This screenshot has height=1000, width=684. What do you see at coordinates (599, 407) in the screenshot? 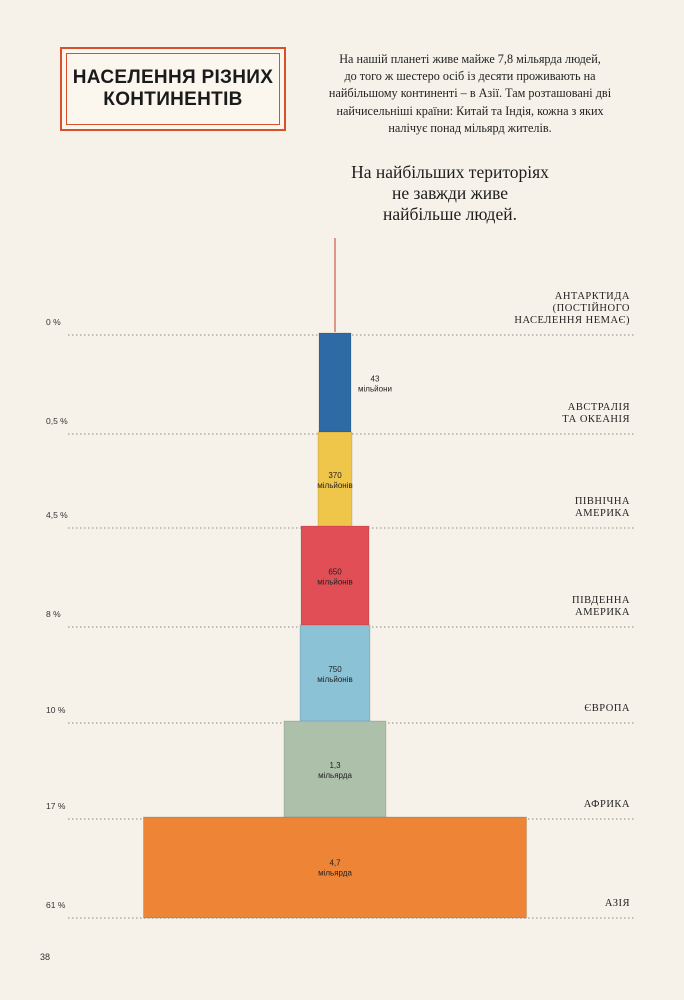
I see `continent-label: АВСТРАЛІЯ` at bounding box center [599, 407].